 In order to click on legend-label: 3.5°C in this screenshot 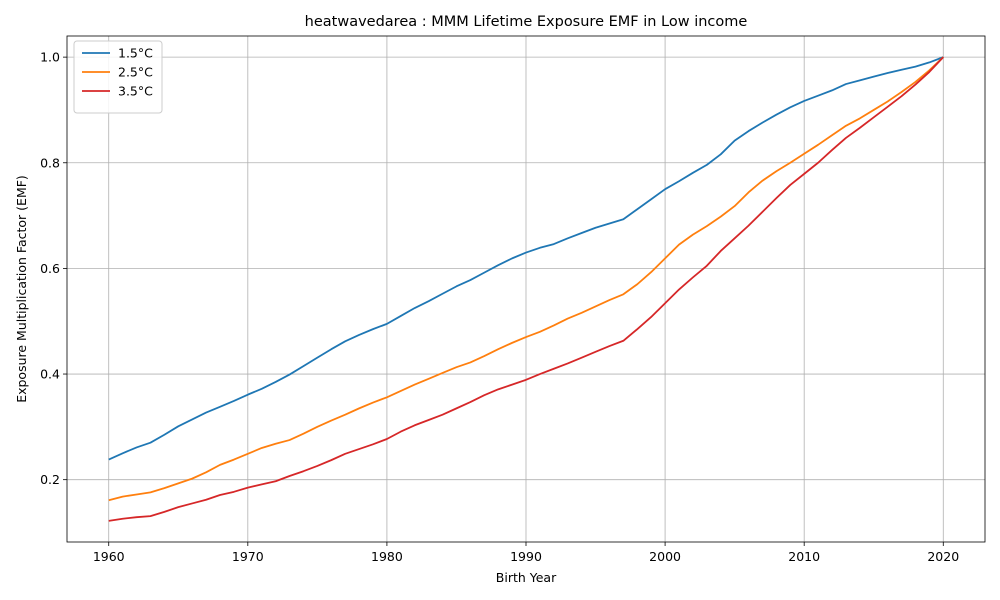, I will do `click(135, 91)`.